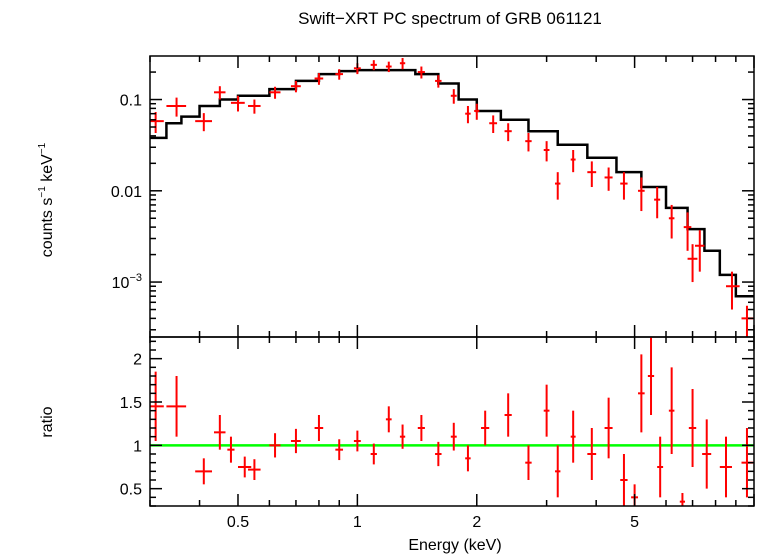  I want to click on x-tick-label: 5, so click(634, 522).